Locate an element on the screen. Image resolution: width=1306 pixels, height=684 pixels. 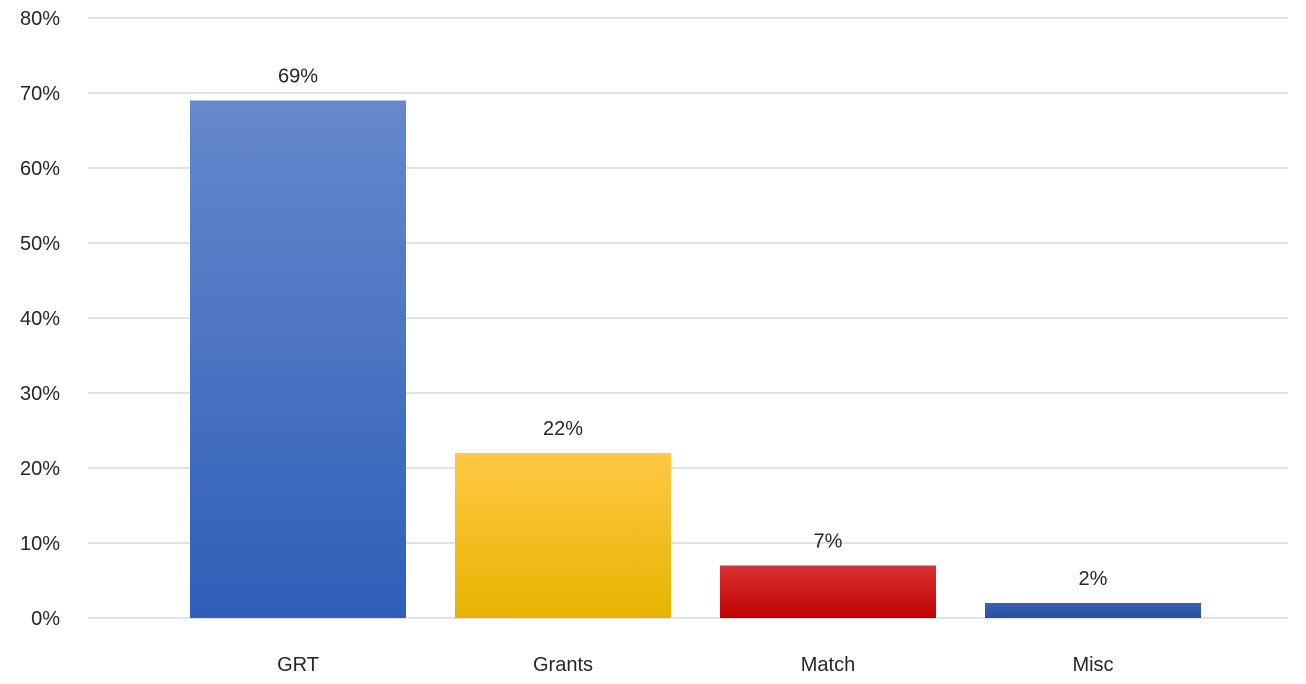
category-label-misc: Misc is located at coordinates (1092, 665).